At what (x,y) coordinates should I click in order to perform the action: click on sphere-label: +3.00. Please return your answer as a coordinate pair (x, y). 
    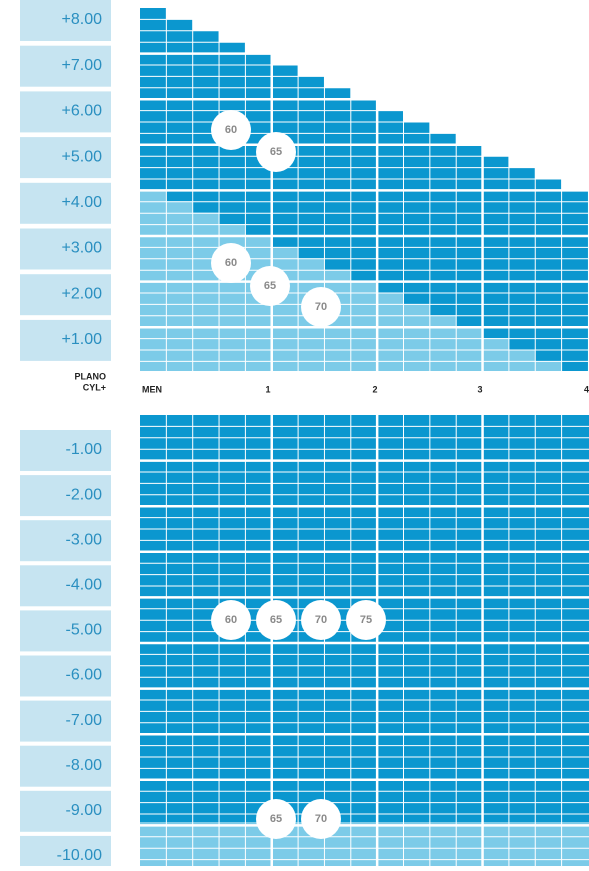
    Looking at the image, I should click on (82, 248).